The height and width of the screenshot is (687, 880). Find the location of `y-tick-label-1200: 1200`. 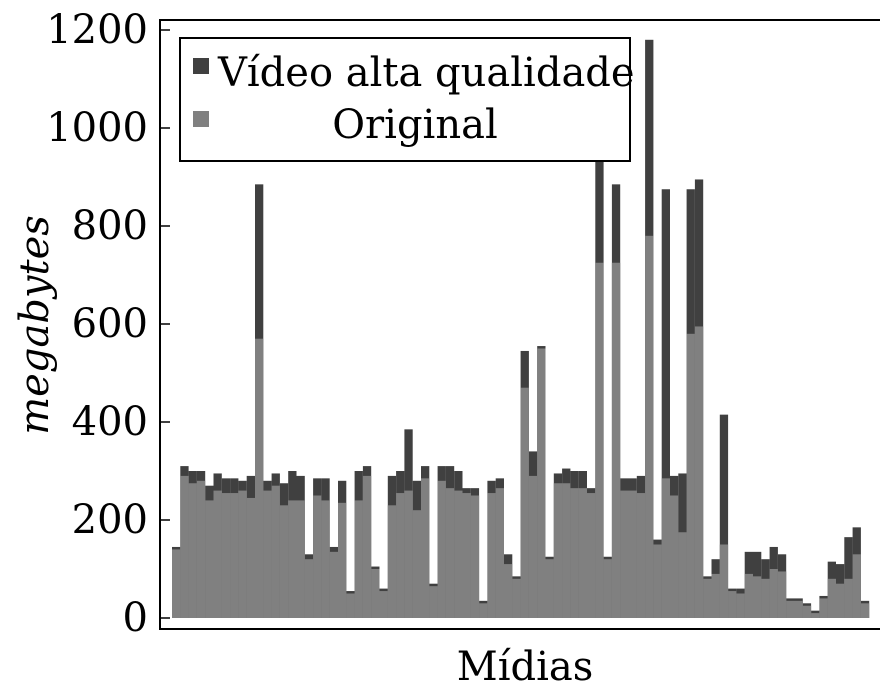

y-tick-label-1200: 1200 is located at coordinates (97, 30).